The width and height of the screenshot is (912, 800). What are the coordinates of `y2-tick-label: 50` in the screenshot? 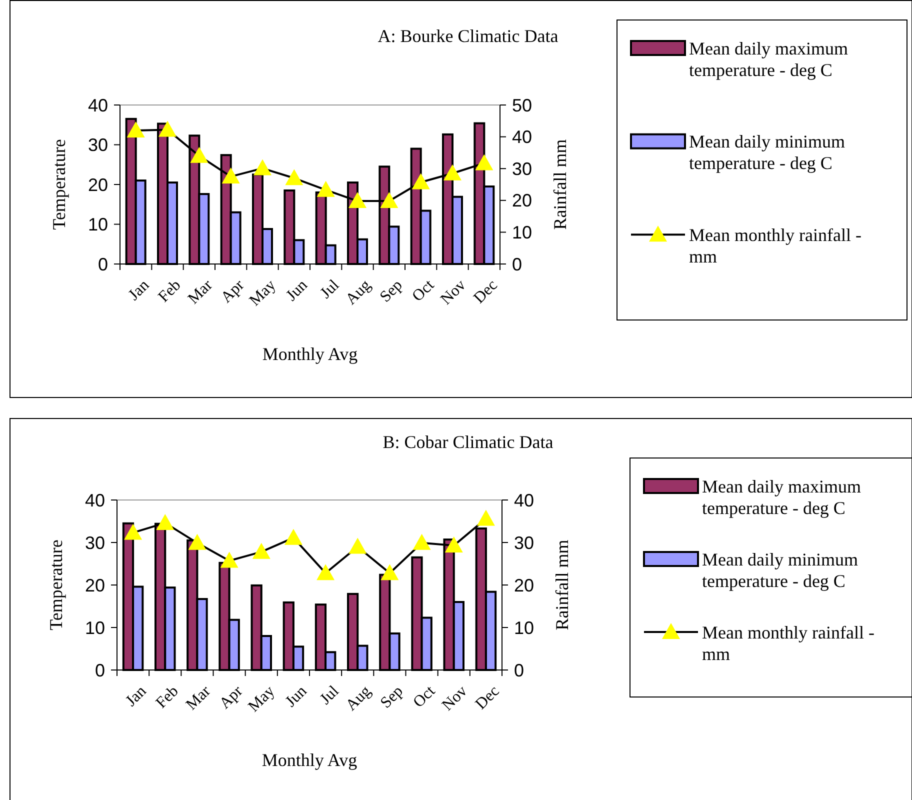 It's located at (522, 105).